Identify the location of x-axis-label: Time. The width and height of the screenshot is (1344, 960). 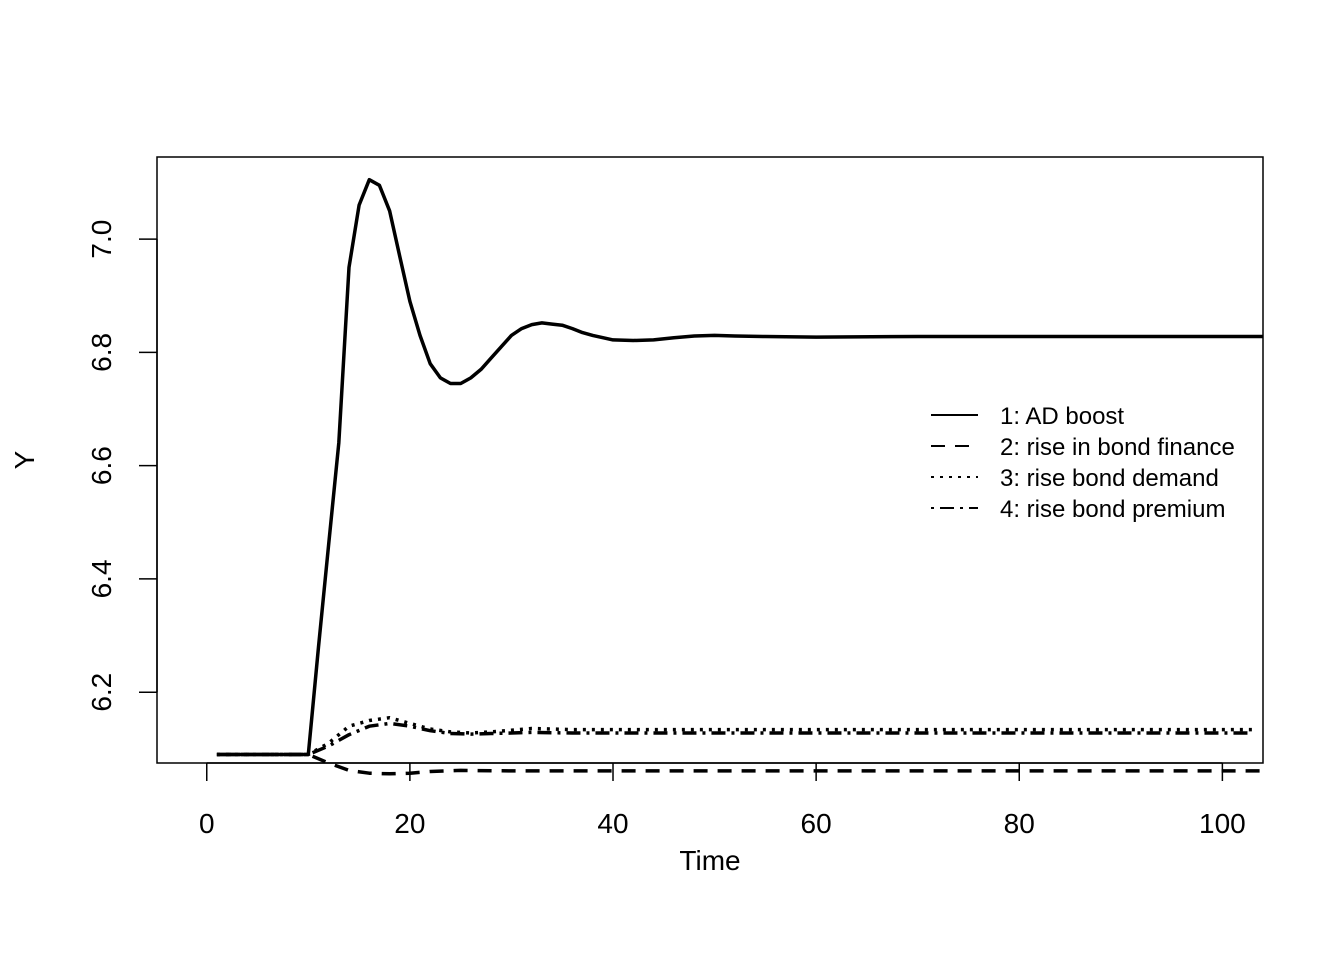
(709, 860).